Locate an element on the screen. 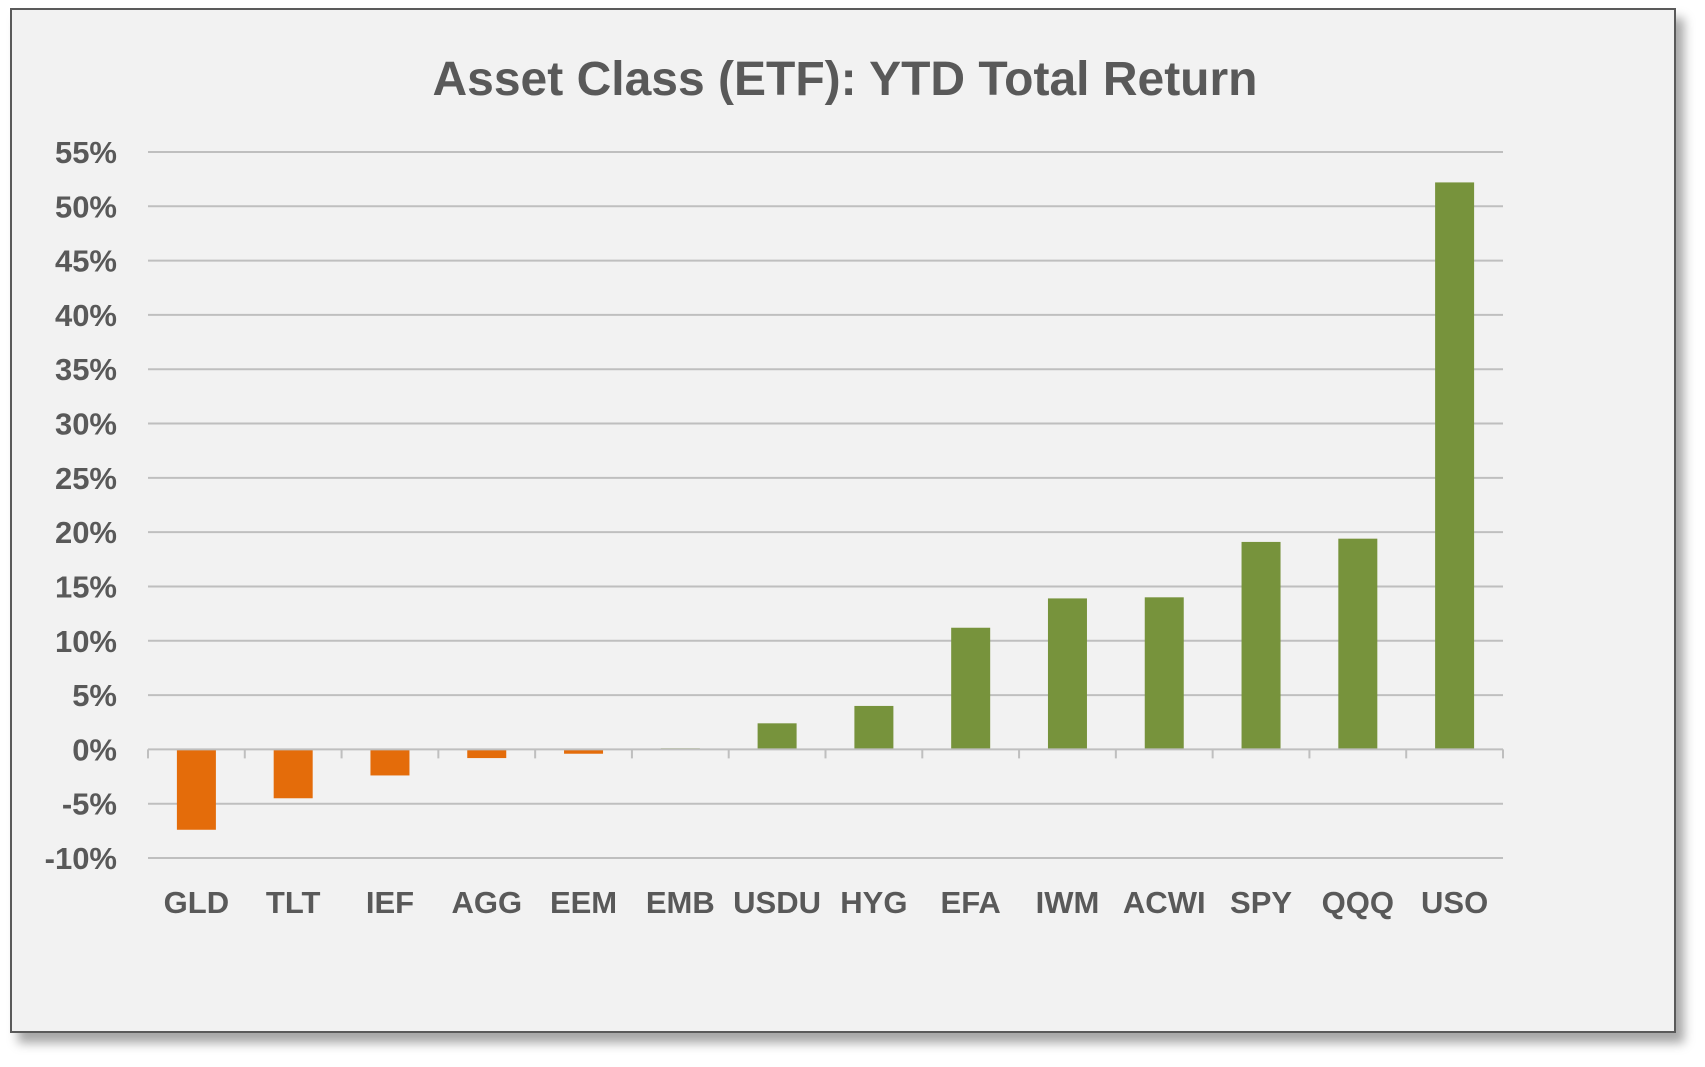  bar-spy is located at coordinates (1261, 645).